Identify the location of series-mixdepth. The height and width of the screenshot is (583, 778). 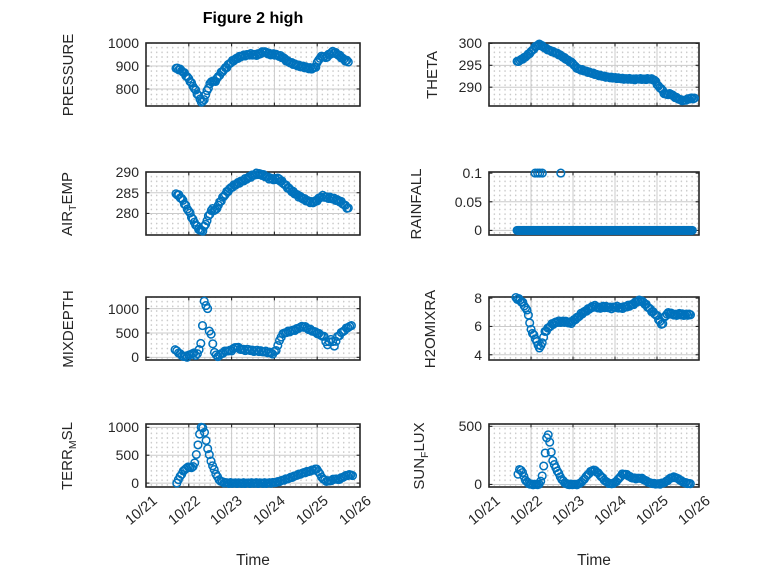
(263, 329).